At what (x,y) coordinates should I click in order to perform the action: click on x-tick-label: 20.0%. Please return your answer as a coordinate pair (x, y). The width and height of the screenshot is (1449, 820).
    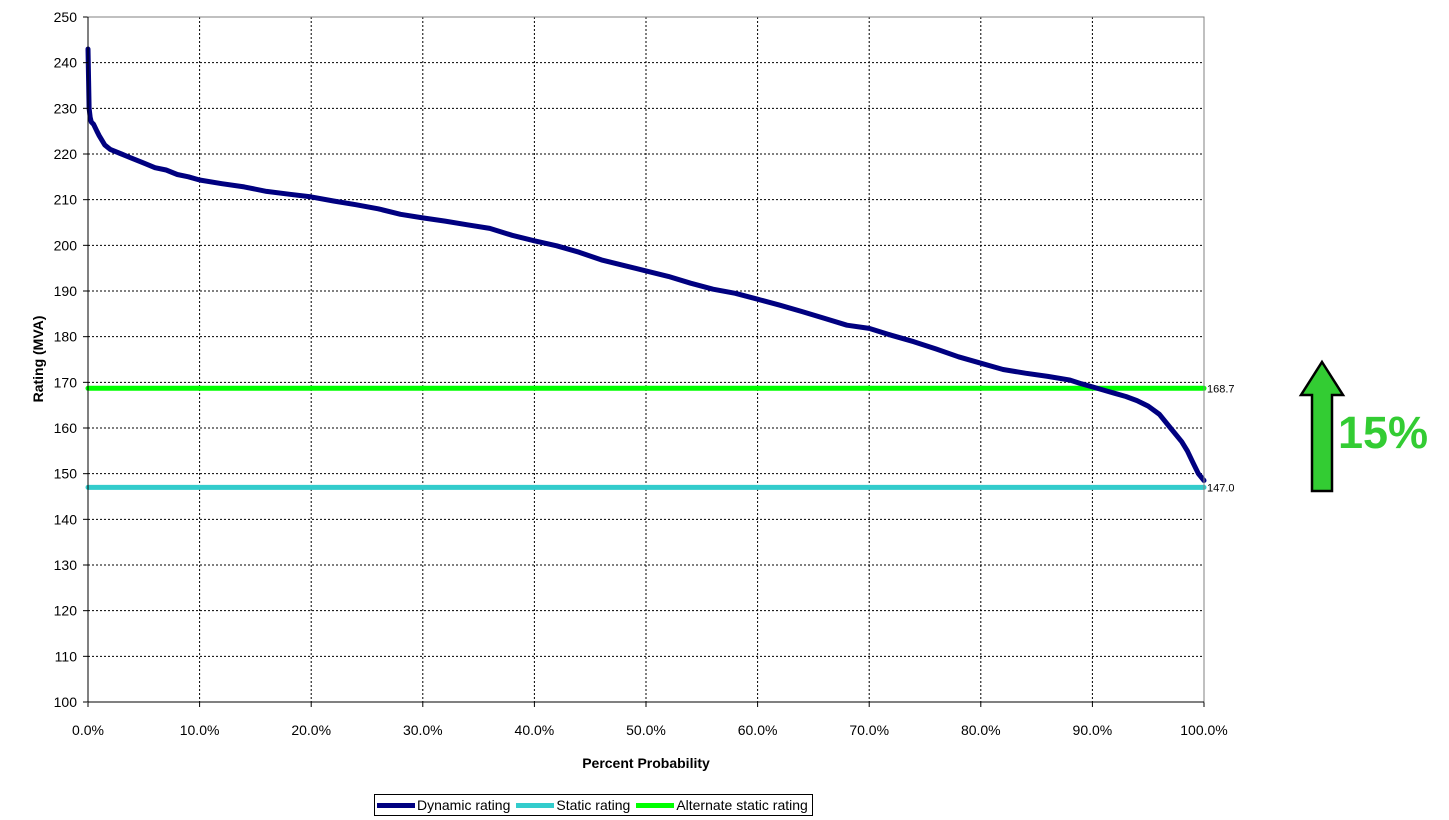
    Looking at the image, I should click on (311, 730).